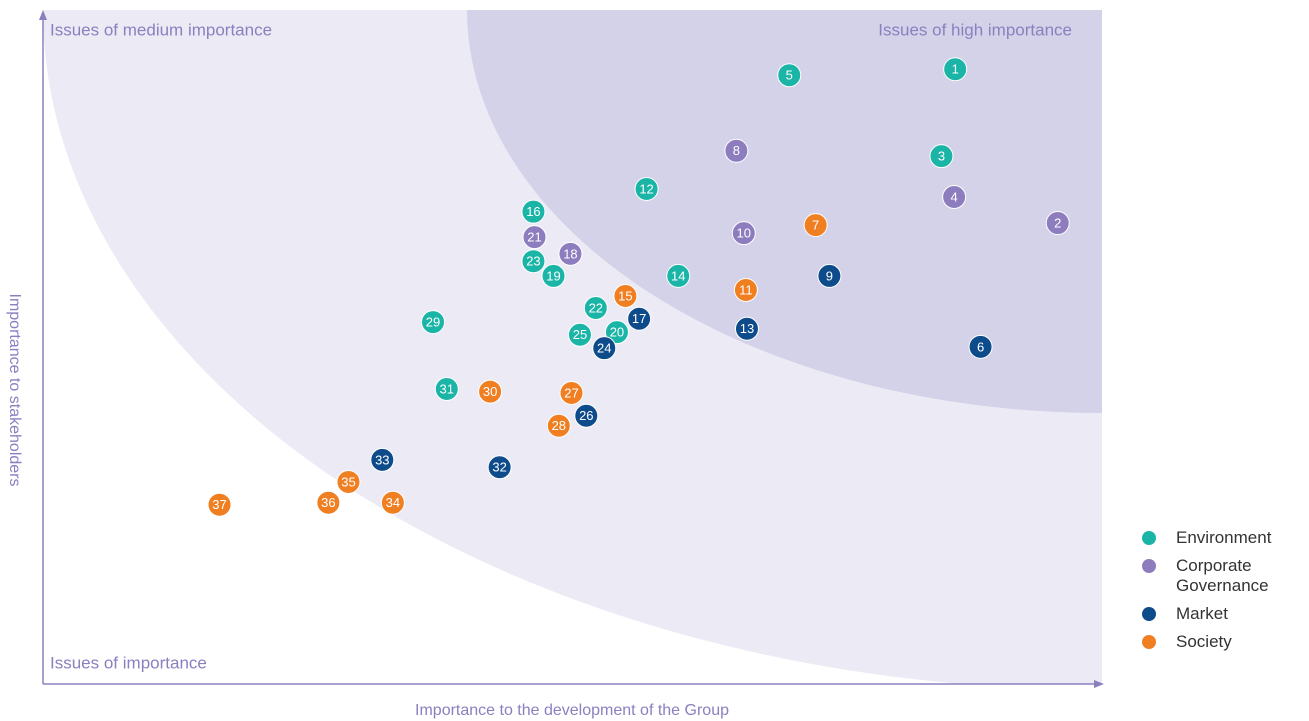 This screenshot has height=721, width=1309. I want to click on point-label: 9, so click(829, 275).